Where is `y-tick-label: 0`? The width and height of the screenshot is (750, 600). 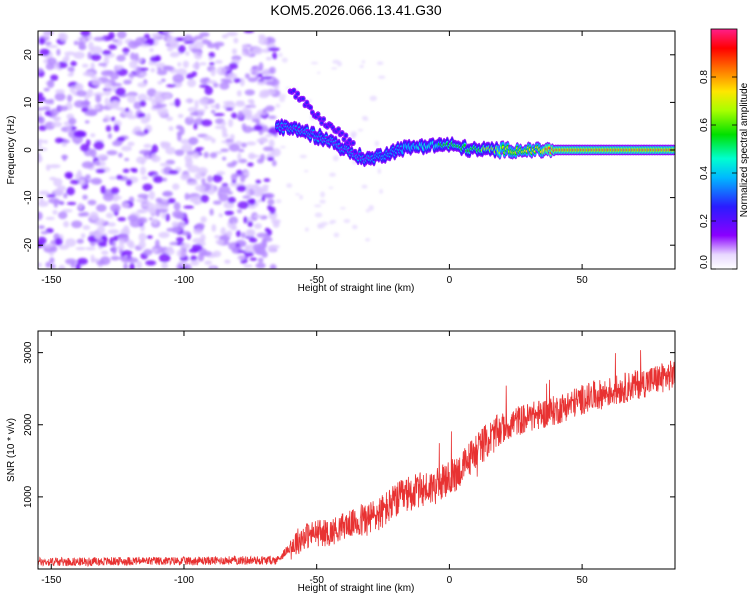
y-tick-label: 0 is located at coordinates (28, 150).